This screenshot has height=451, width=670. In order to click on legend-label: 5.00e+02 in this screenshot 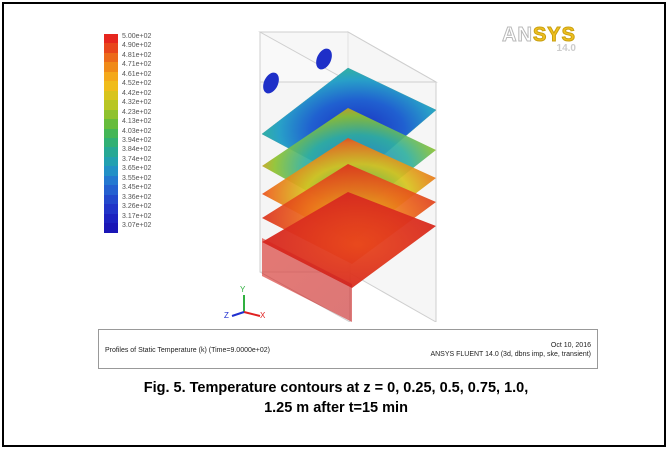, I will do `click(137, 36)`.